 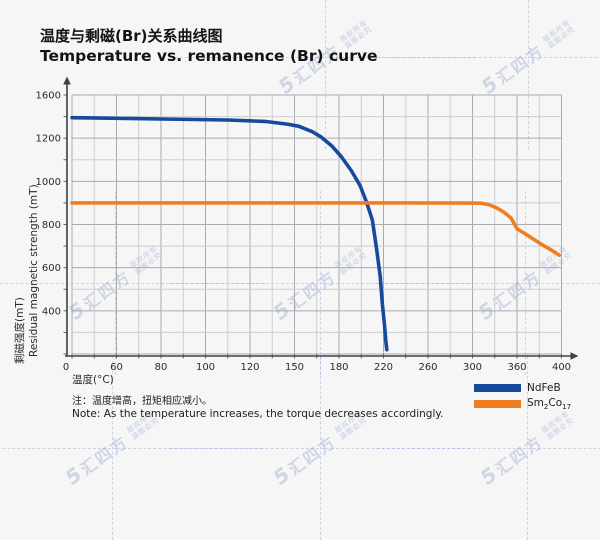 I want to click on y-axis-label-en: Residual magnetic strength (mT), so click(x=34, y=270).